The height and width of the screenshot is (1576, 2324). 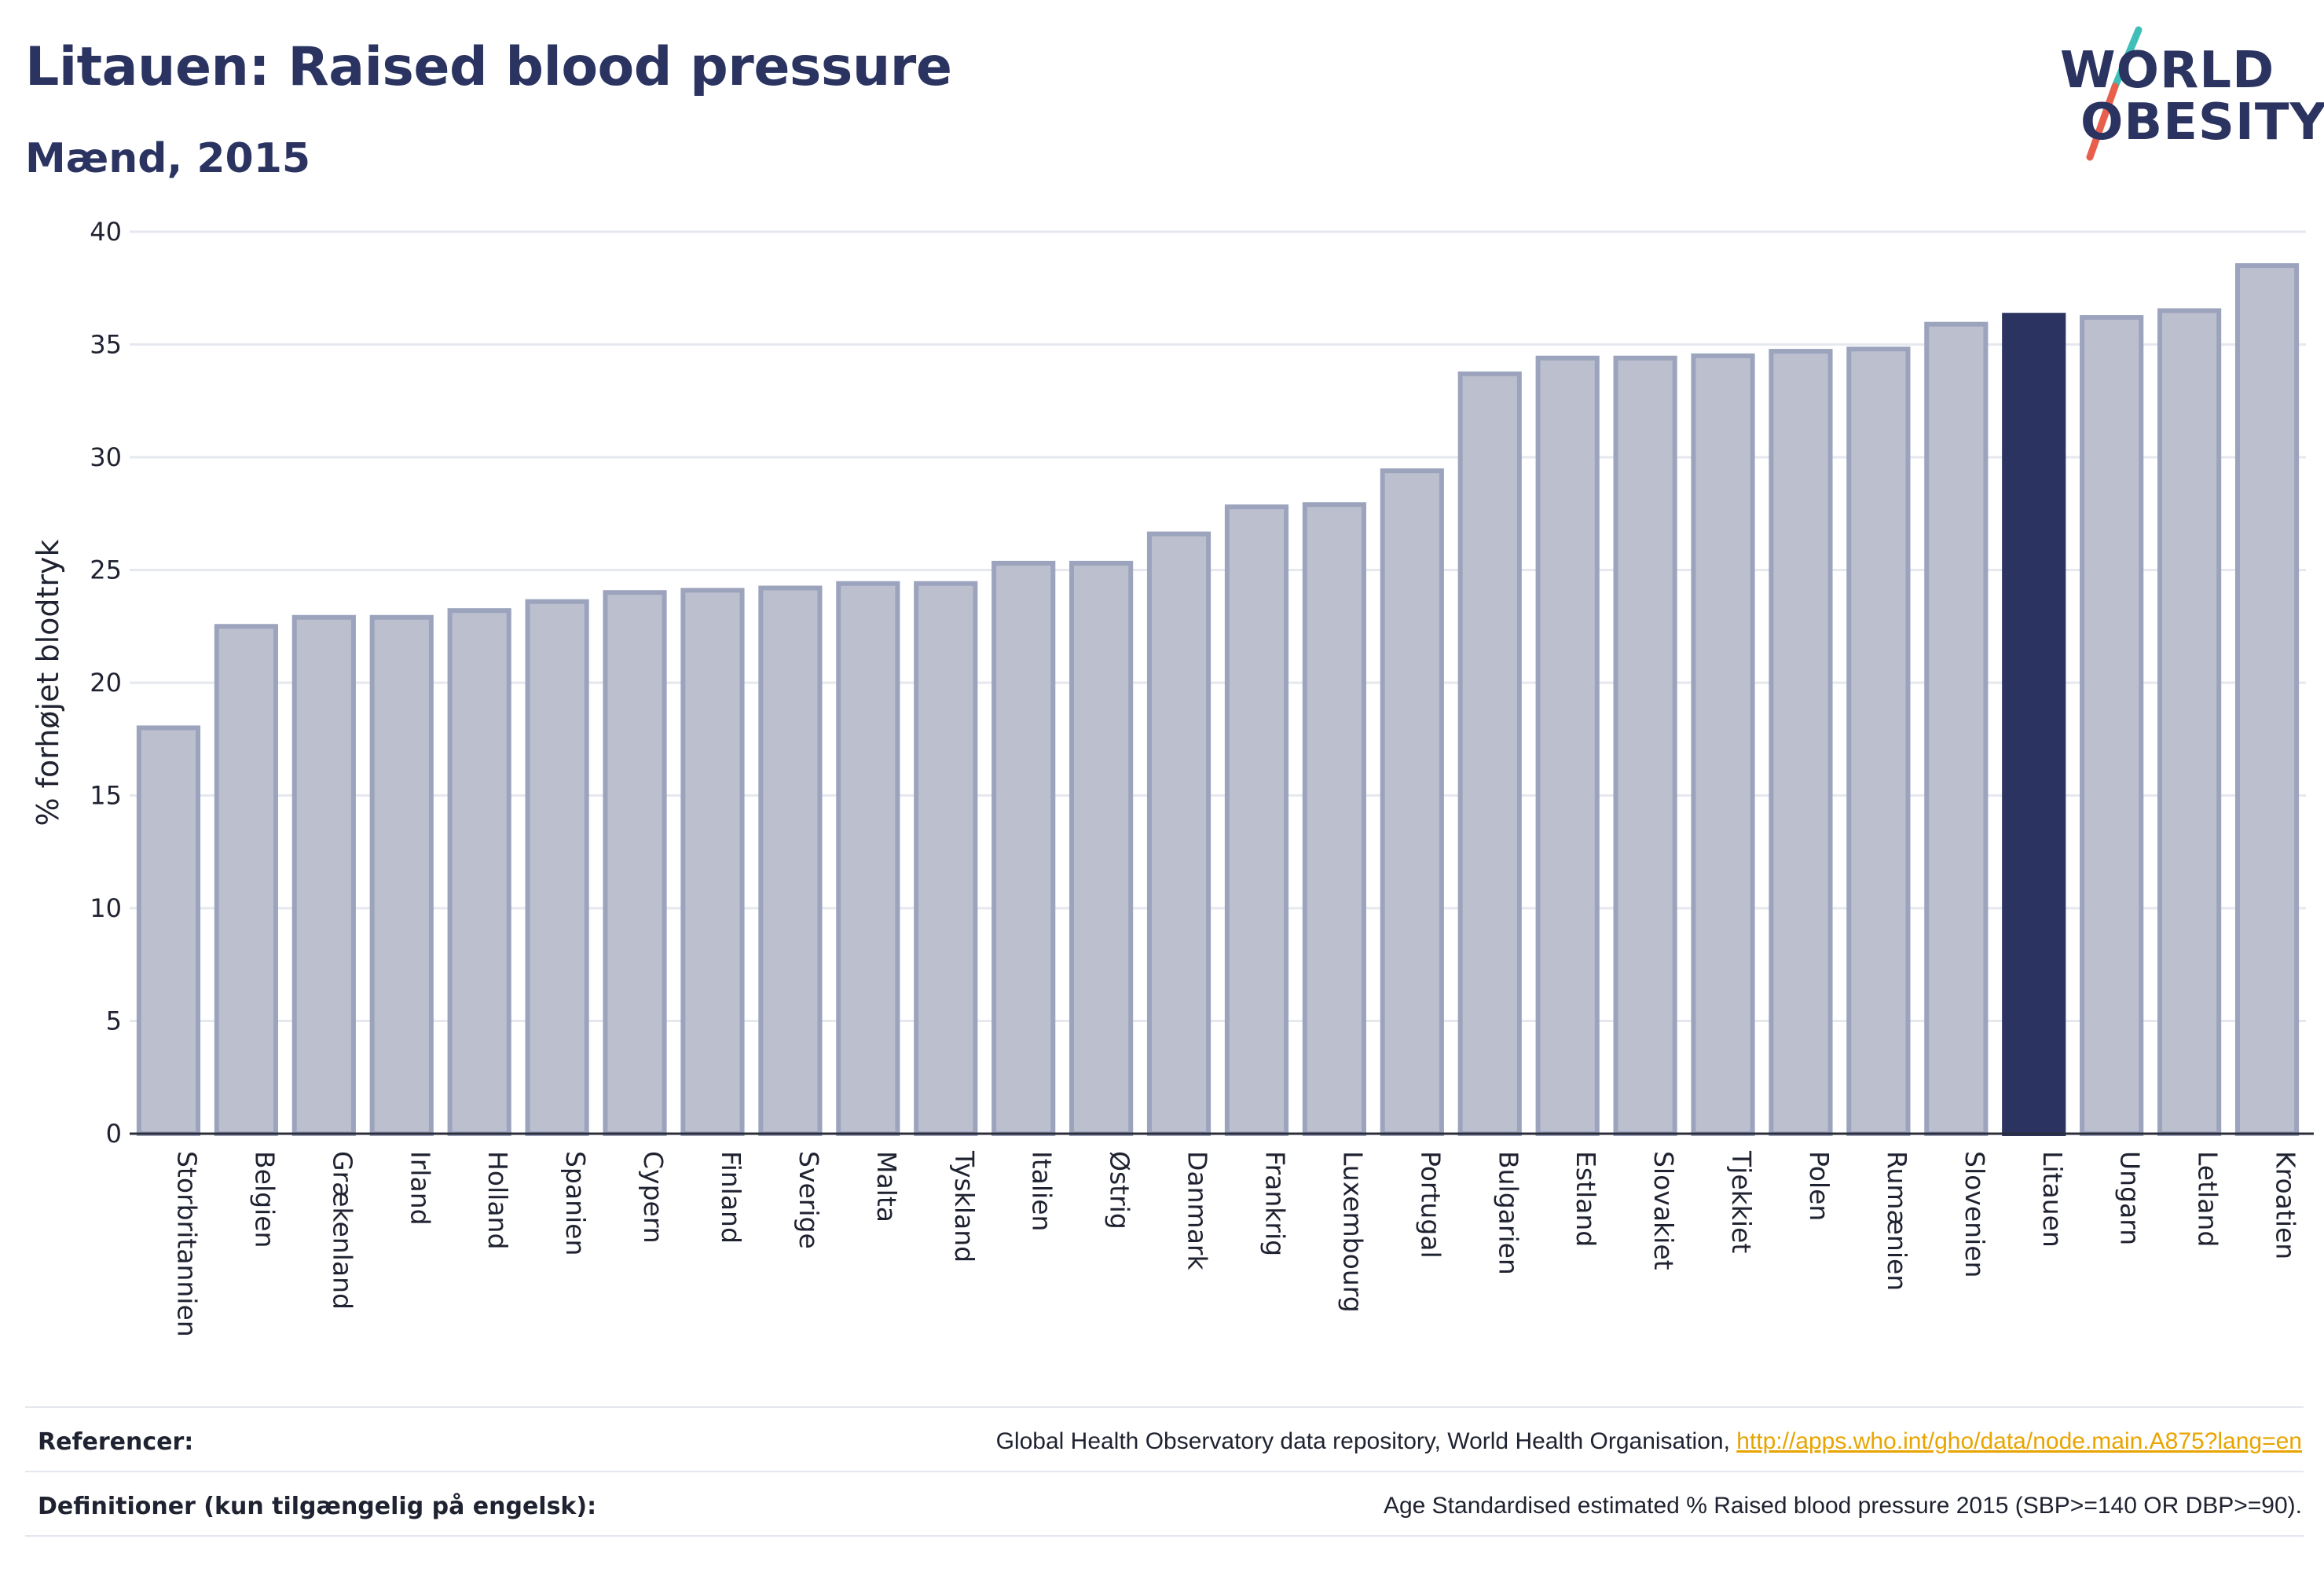 I want to click on x-tick-label: Letland, so click(x=2208, y=1199).